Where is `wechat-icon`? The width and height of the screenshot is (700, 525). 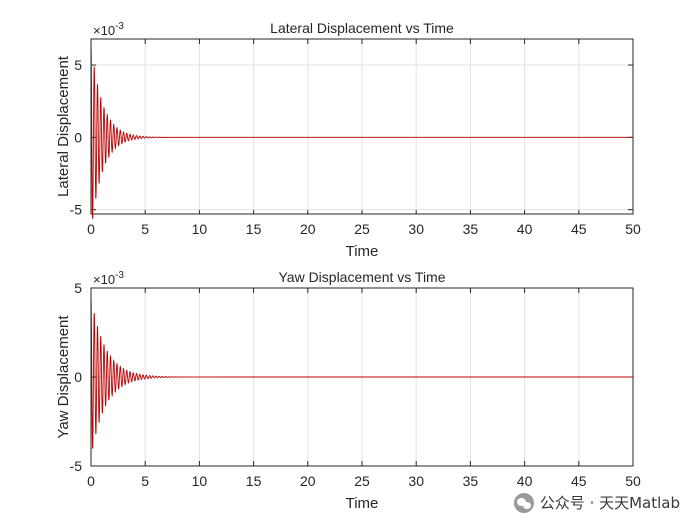
wechat-icon is located at coordinates (523, 502).